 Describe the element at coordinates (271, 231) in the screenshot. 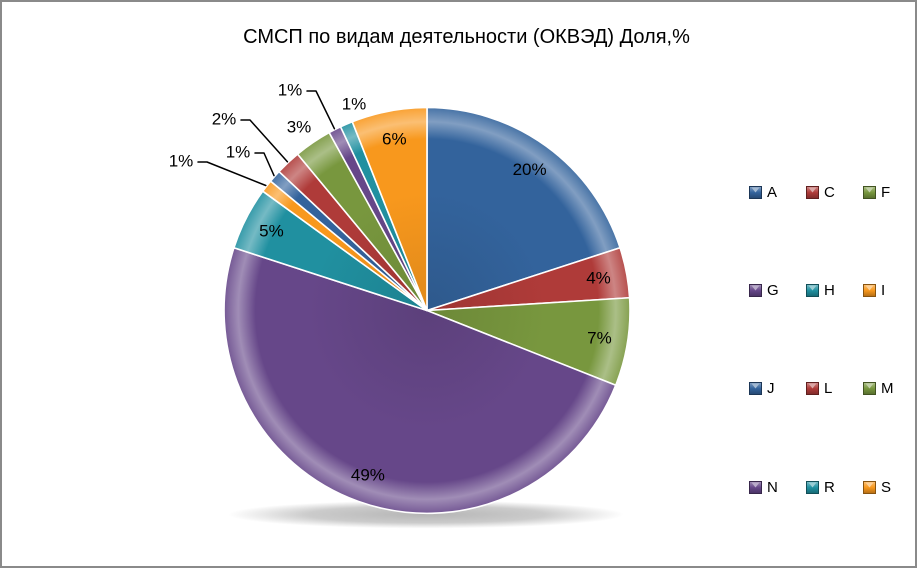

I see `pie-label-H: 5%` at that location.